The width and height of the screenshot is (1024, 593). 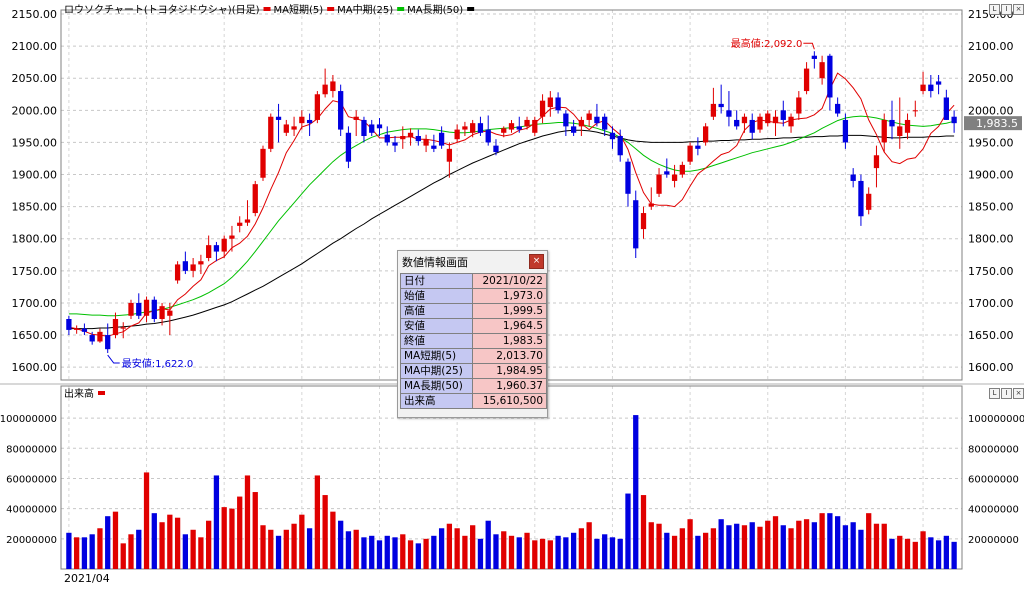 What do you see at coordinates (472, 261) in the screenshot?
I see `panel-titlebar: 数値情報画面 ×` at bounding box center [472, 261].